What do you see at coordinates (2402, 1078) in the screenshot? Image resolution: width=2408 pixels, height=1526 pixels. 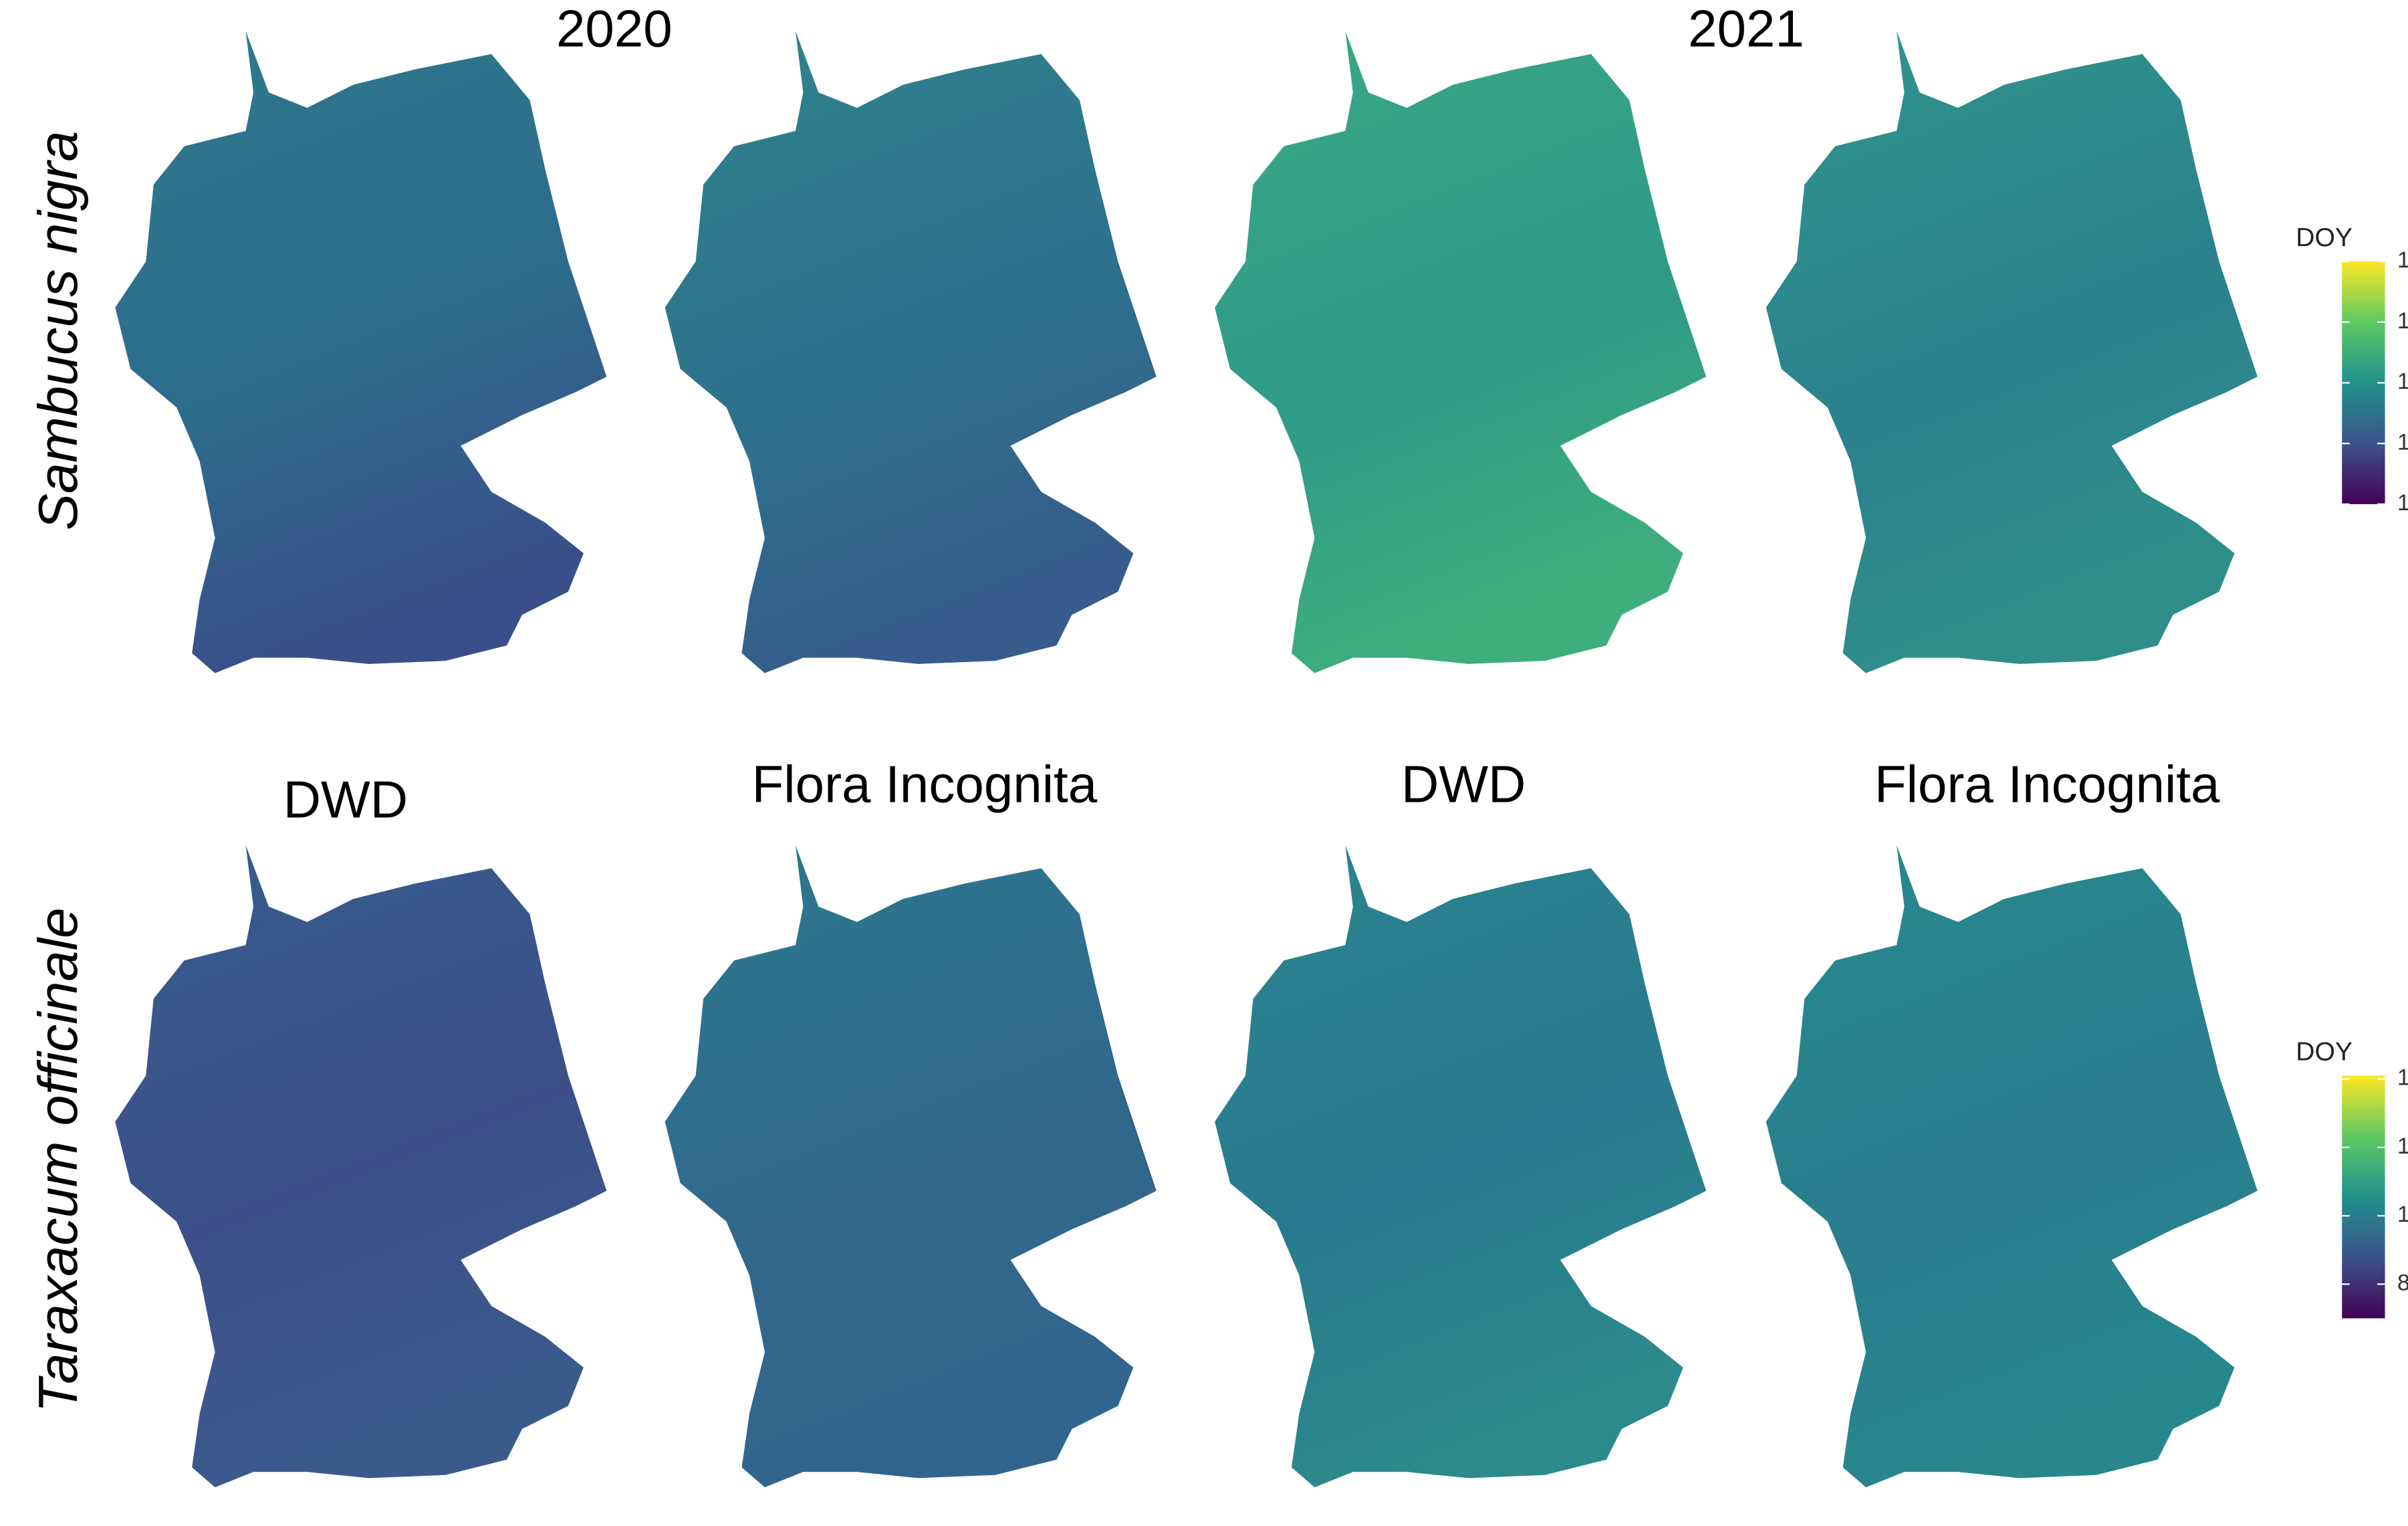 I see `colorbar-tick-label: 140` at bounding box center [2402, 1078].